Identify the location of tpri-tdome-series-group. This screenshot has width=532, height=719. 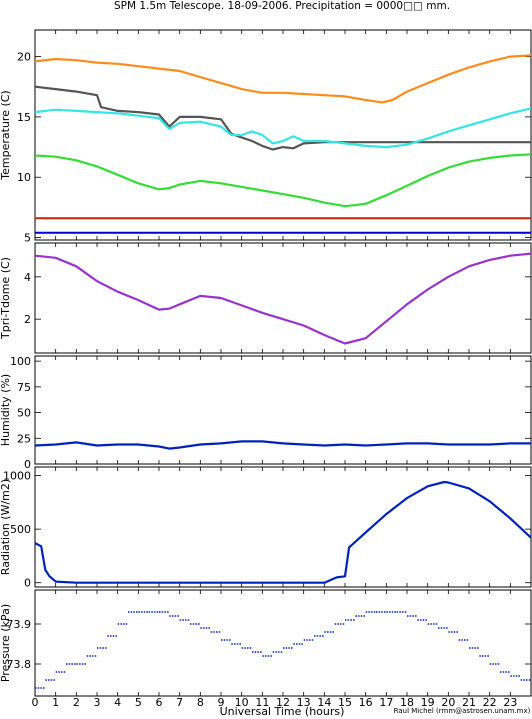
(283, 298).